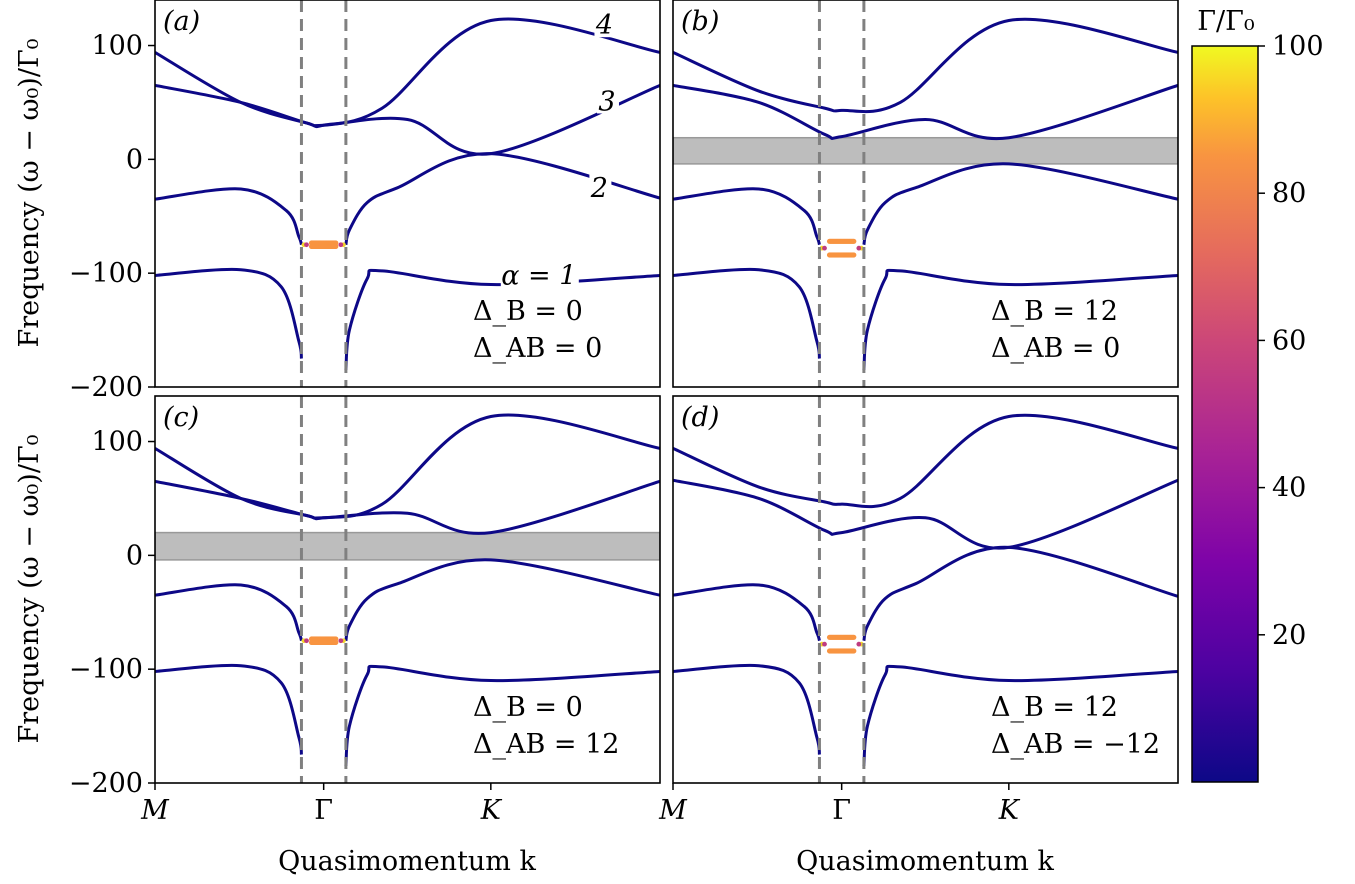  Describe the element at coordinates (1289, 193) in the screenshot. I see `colorbar-tick-label: 80` at that location.